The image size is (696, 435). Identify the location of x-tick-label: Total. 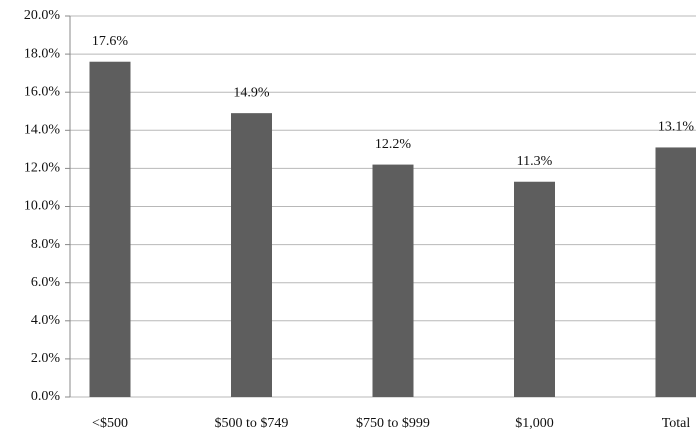
(676, 423).